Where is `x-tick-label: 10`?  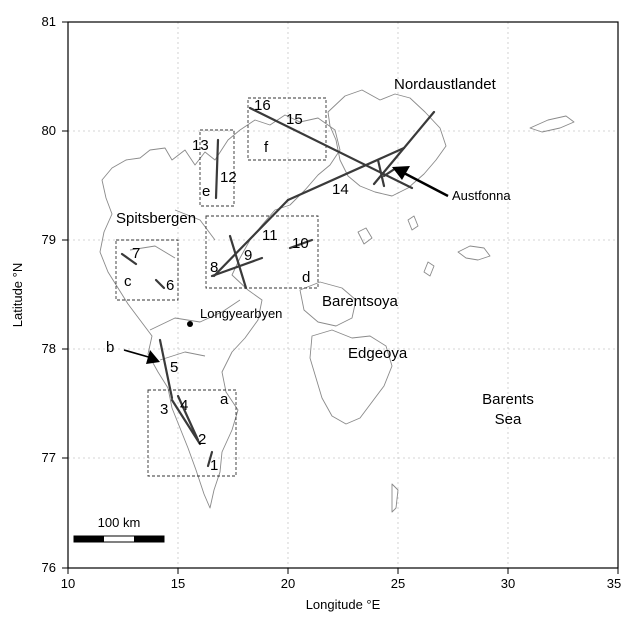 x-tick-label: 10 is located at coordinates (68, 583).